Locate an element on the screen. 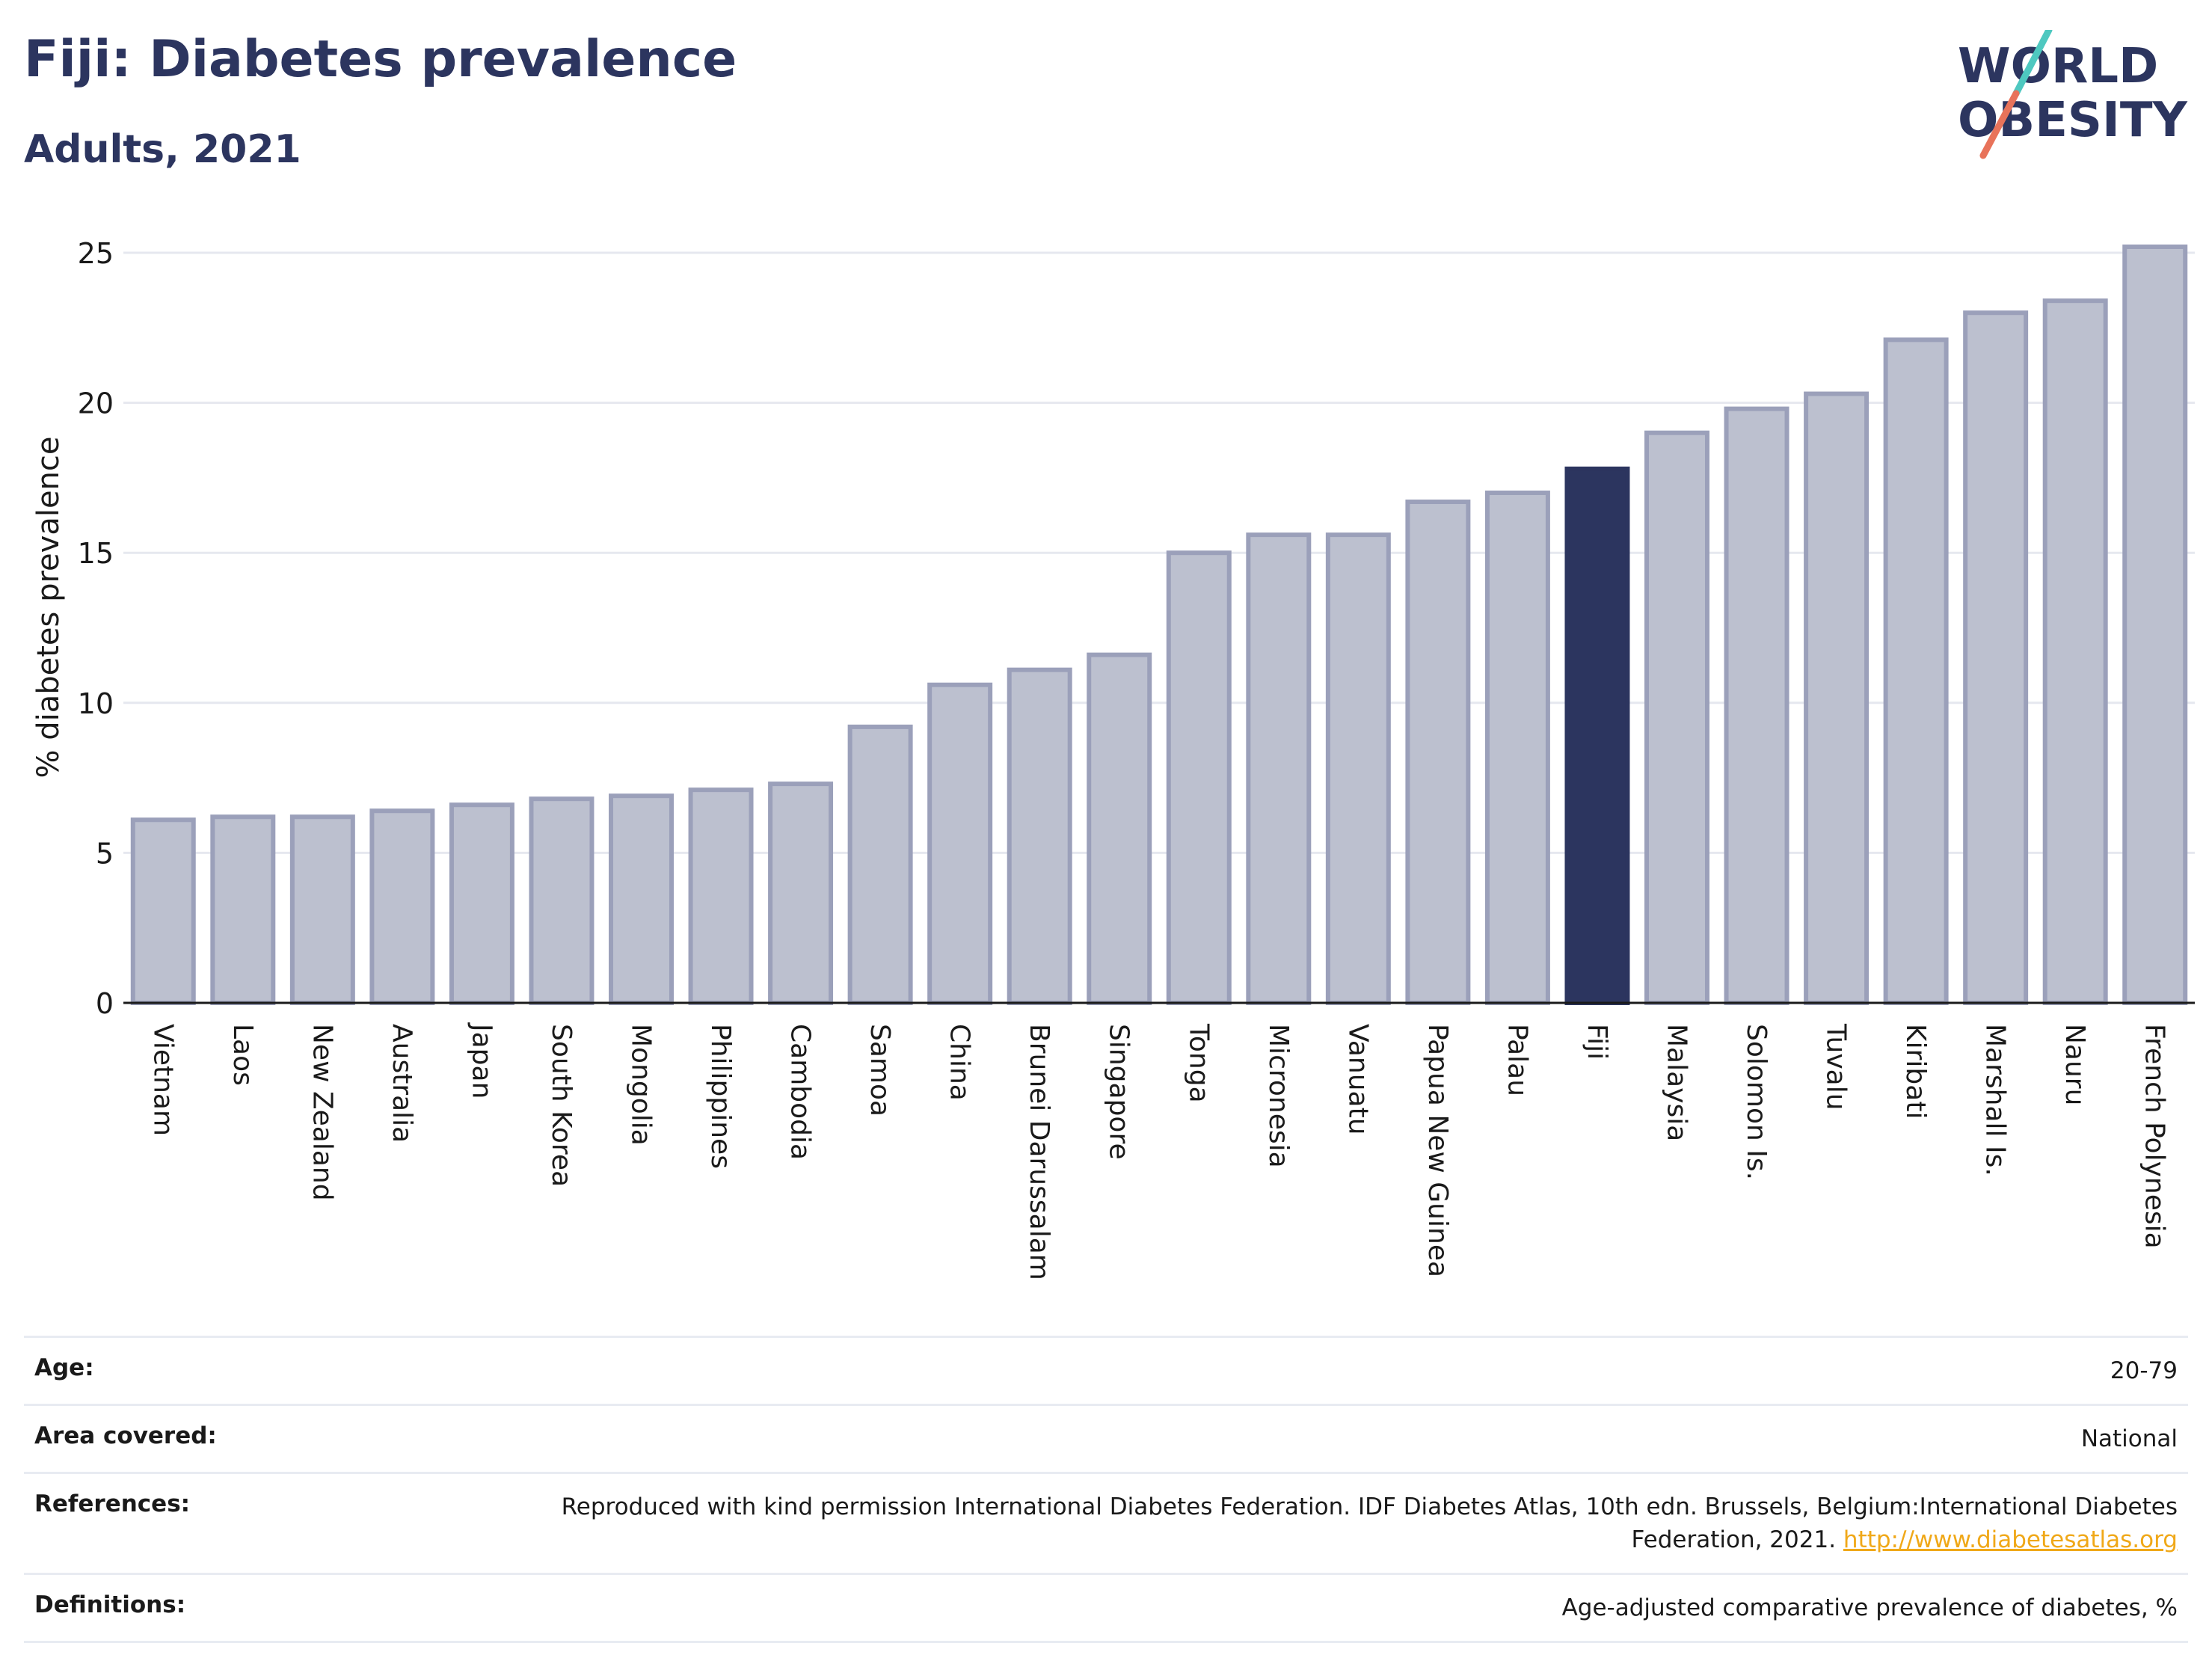 The height and width of the screenshot is (1655, 2212). meta-key: References: is located at coordinates (221, 1523).